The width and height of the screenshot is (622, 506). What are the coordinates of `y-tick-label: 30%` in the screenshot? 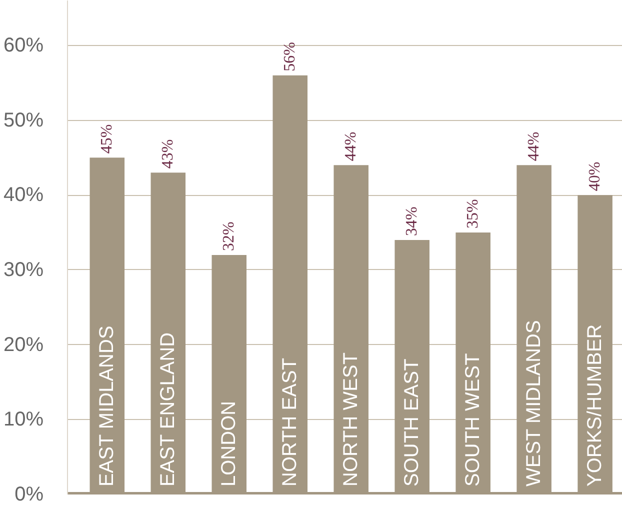 It's located at (23, 269).